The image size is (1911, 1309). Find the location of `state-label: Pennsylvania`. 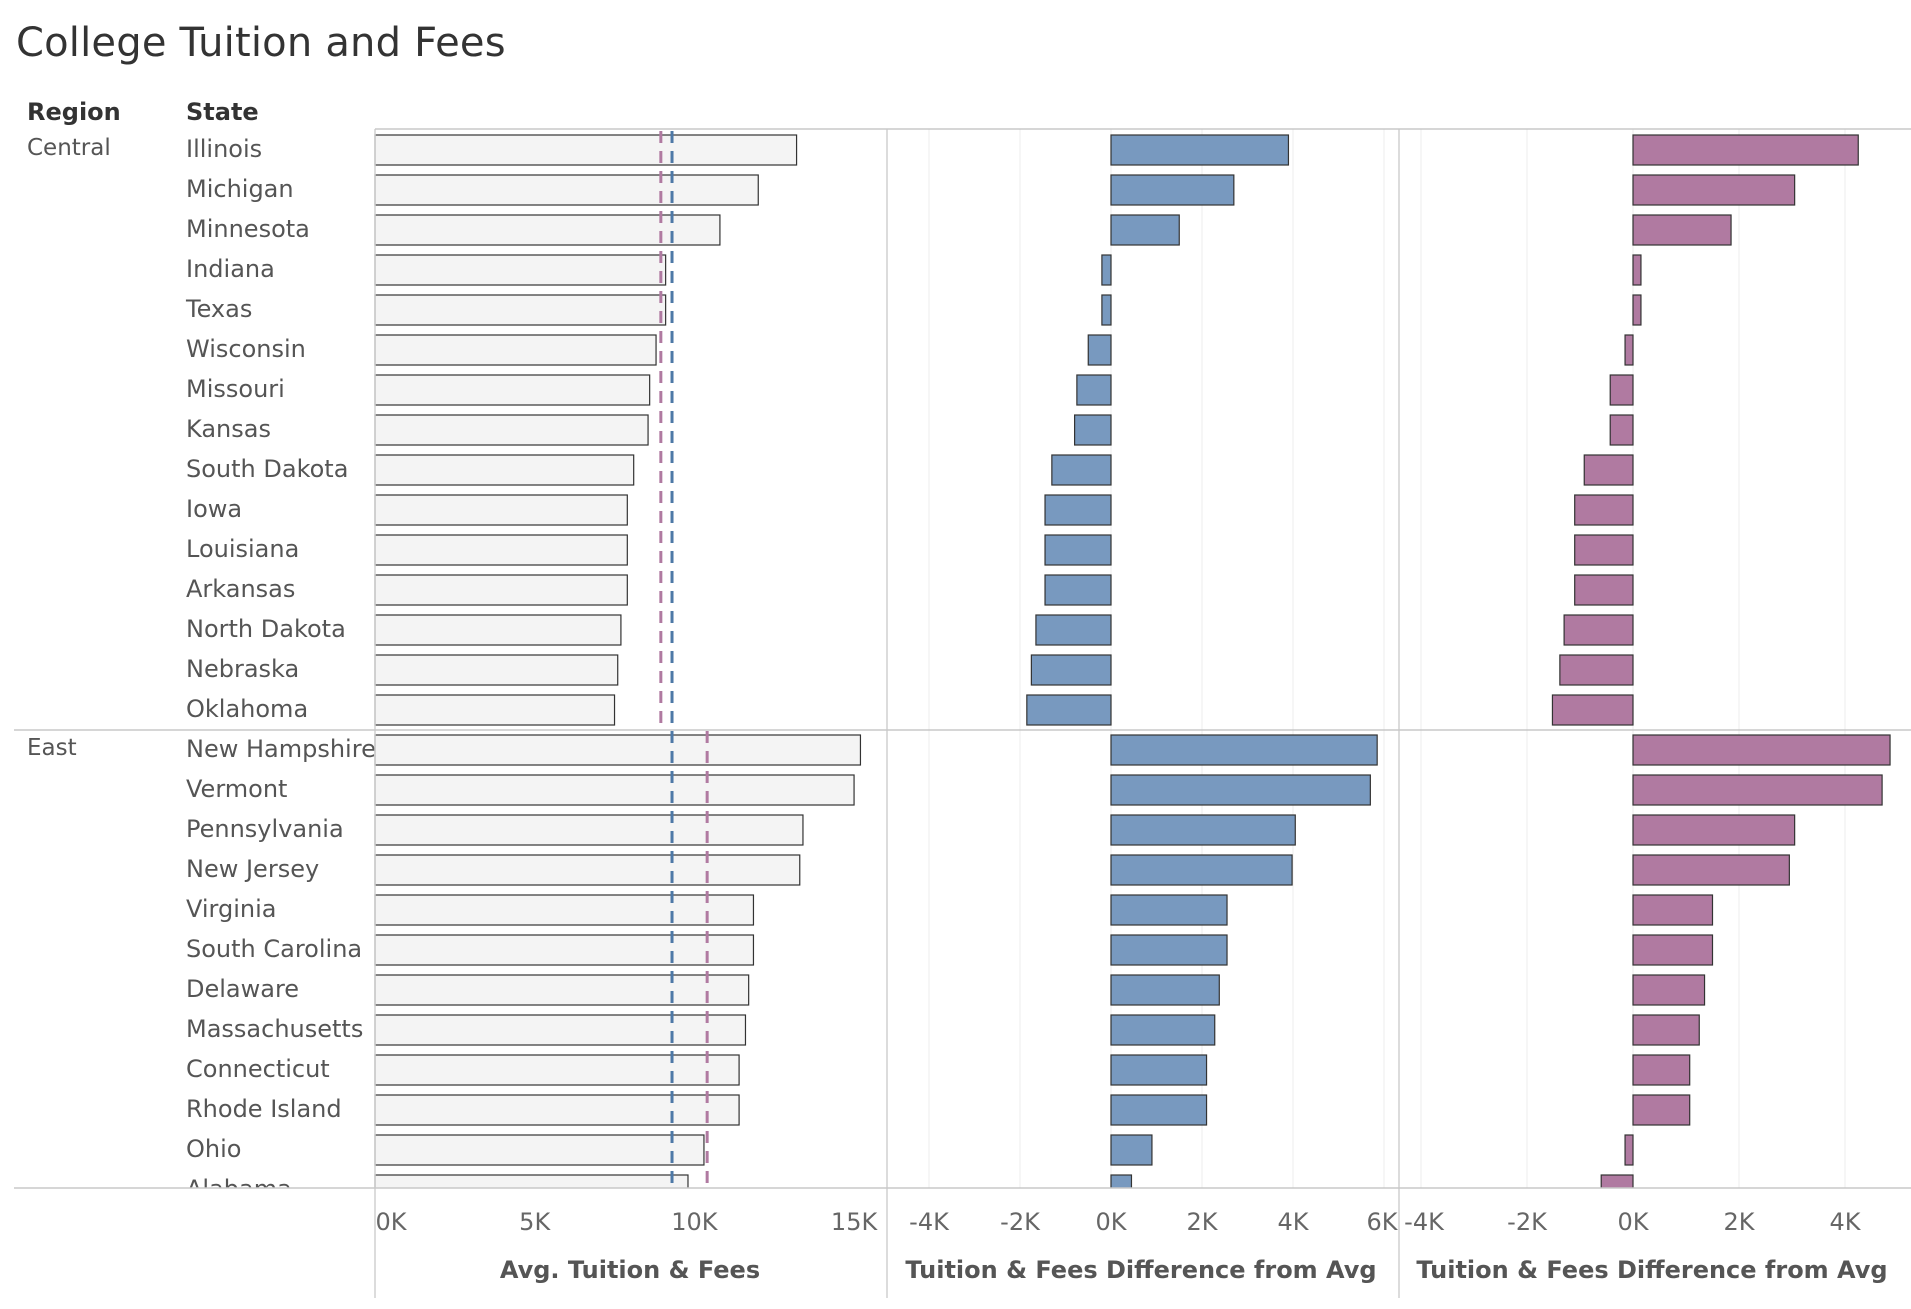

state-label: Pennsylvania is located at coordinates (265, 829).